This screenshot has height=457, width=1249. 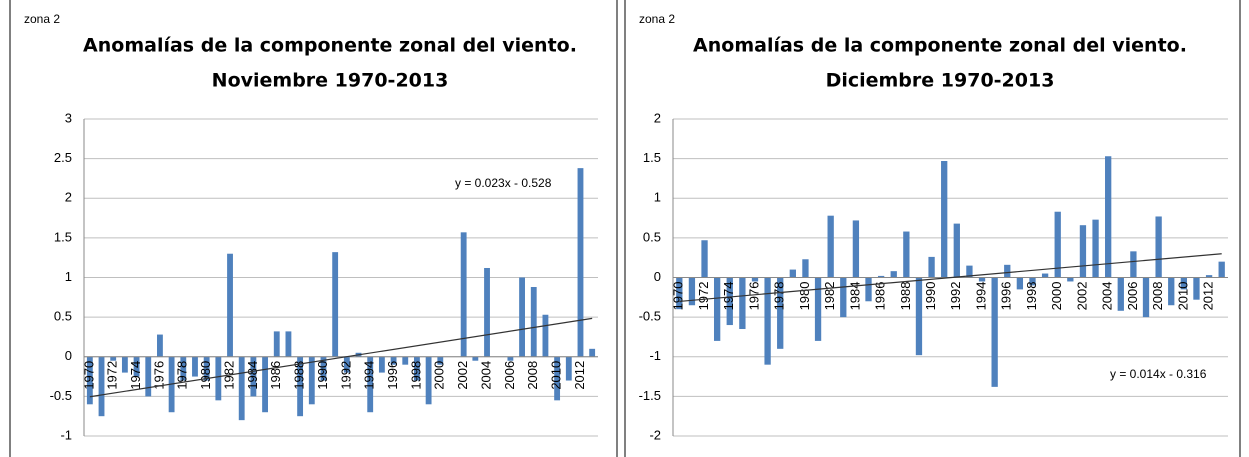 What do you see at coordinates (330, 81) in the screenshot?
I see `chart-title: Noviembre 1970-2013` at bounding box center [330, 81].